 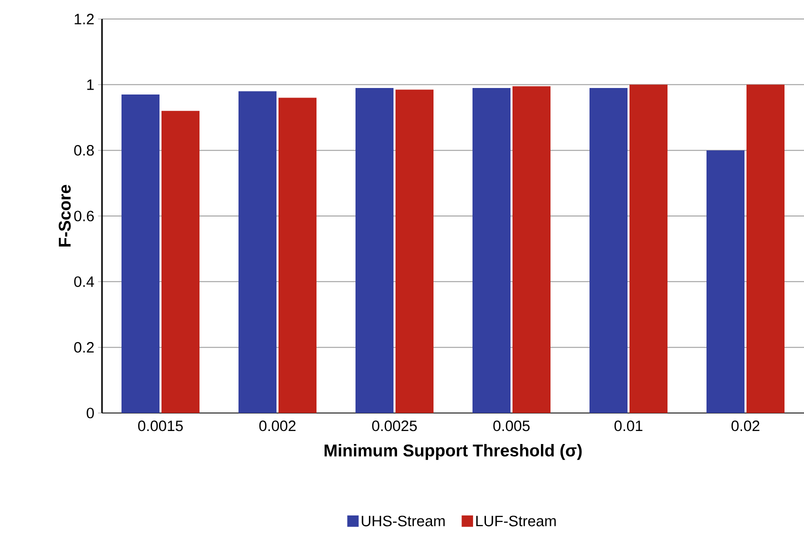 What do you see at coordinates (516, 521) in the screenshot?
I see `legend-label: LUF-Stream` at bounding box center [516, 521].